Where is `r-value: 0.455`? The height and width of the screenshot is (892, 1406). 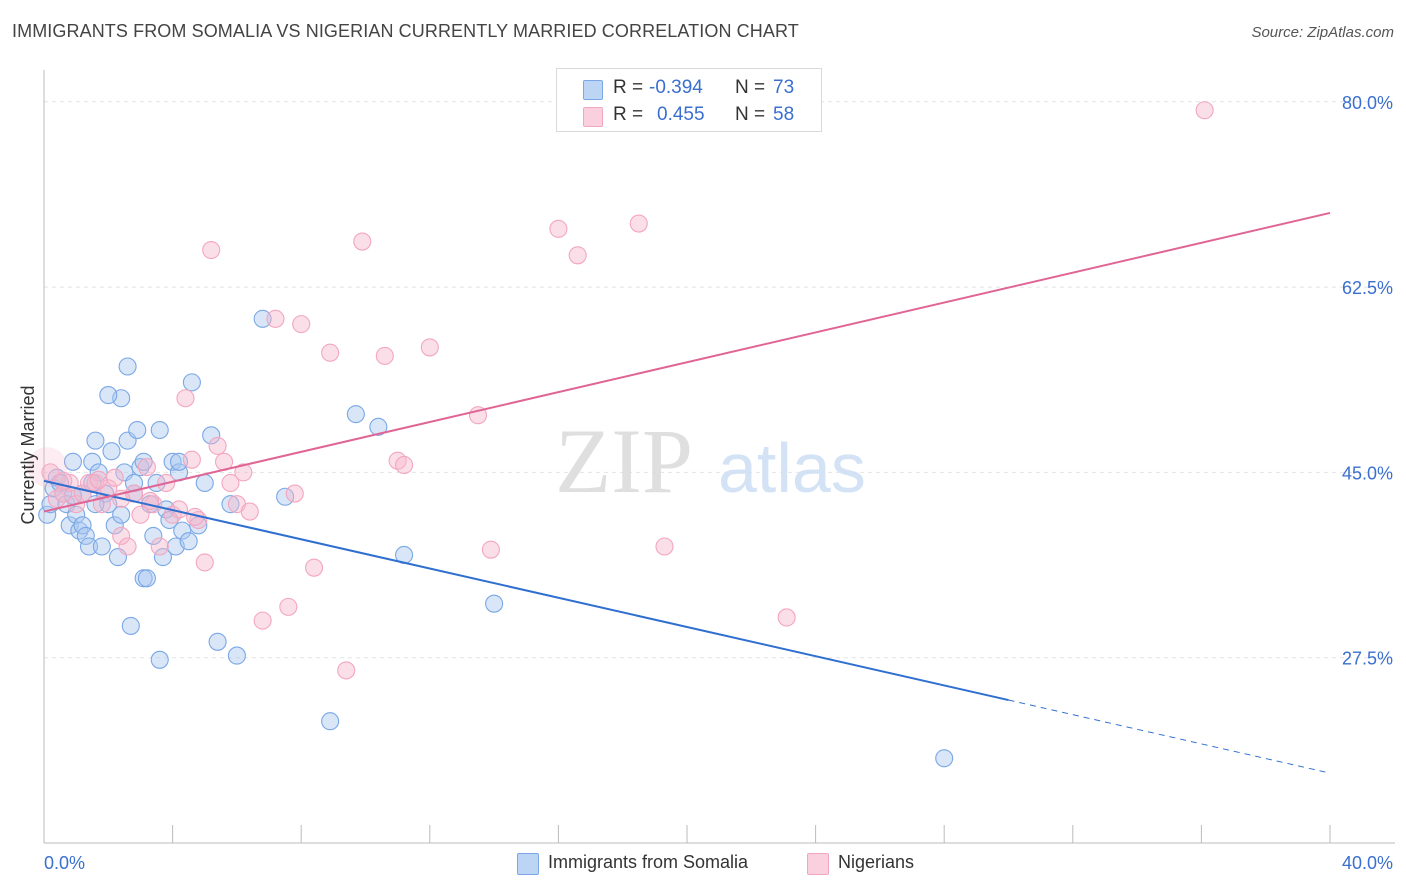
r-value: 0.455 is located at coordinates (681, 114).